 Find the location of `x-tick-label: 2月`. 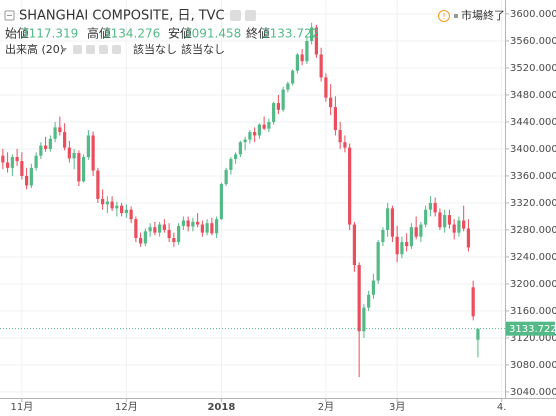

x-tick-label: 2月 is located at coordinates (326, 407).